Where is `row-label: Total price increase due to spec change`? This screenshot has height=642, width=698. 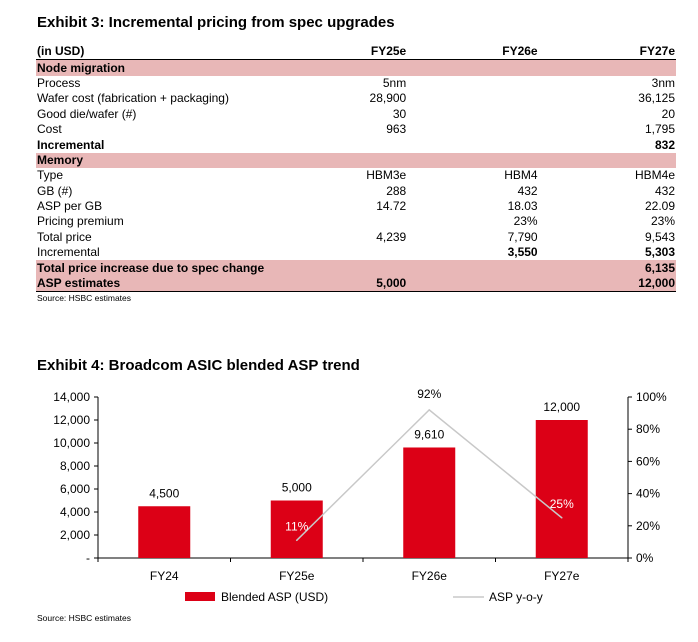 row-label: Total price increase due to spec change is located at coordinates (157, 268).